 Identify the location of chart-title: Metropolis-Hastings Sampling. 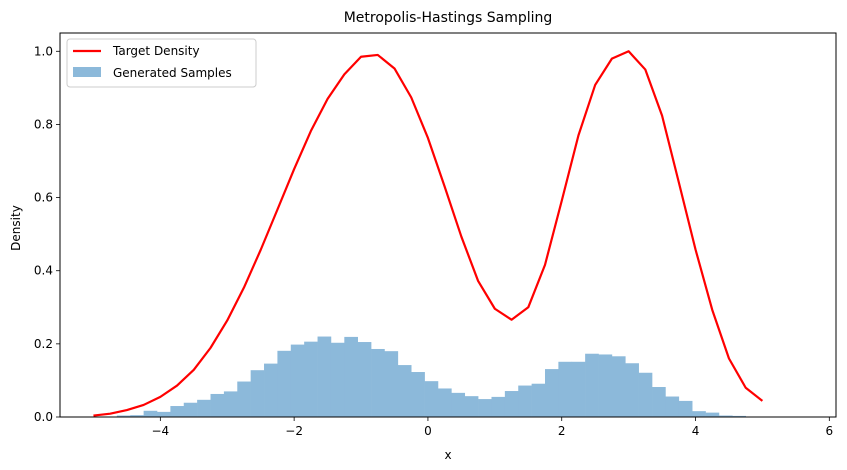
(448, 18).